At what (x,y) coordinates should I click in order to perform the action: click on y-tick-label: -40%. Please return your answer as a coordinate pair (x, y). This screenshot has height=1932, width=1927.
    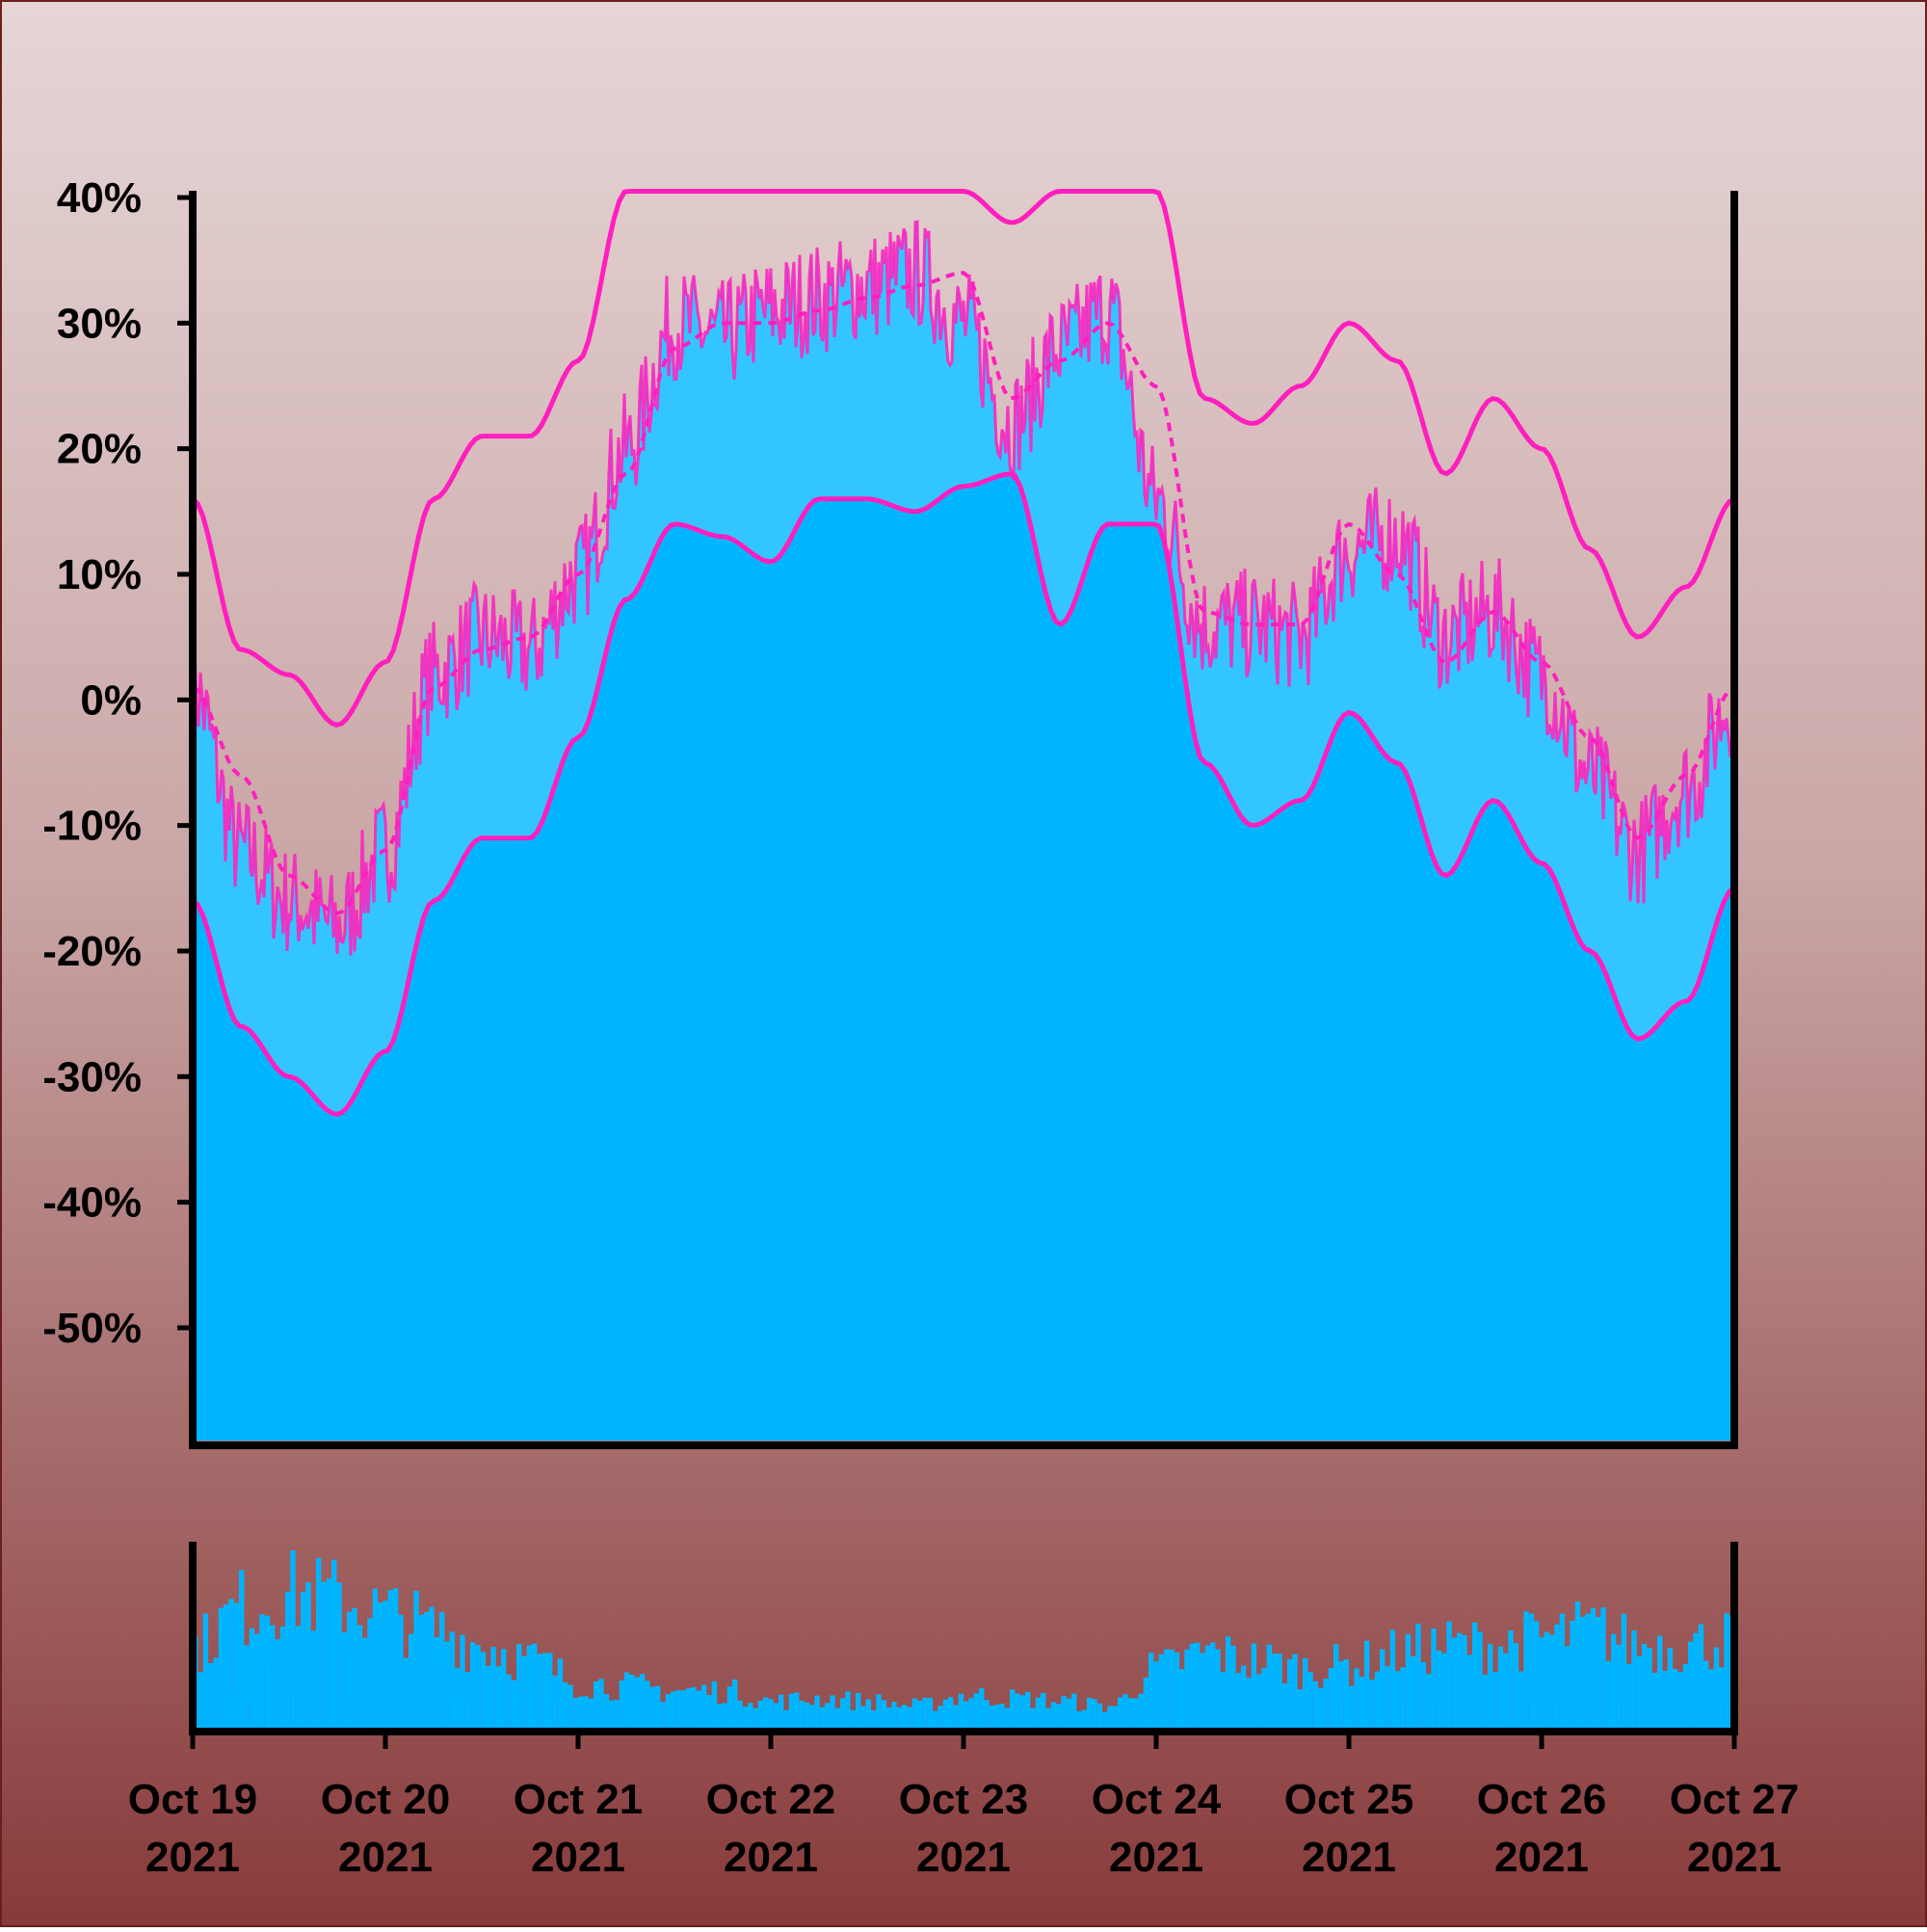
    Looking at the image, I should click on (92, 1203).